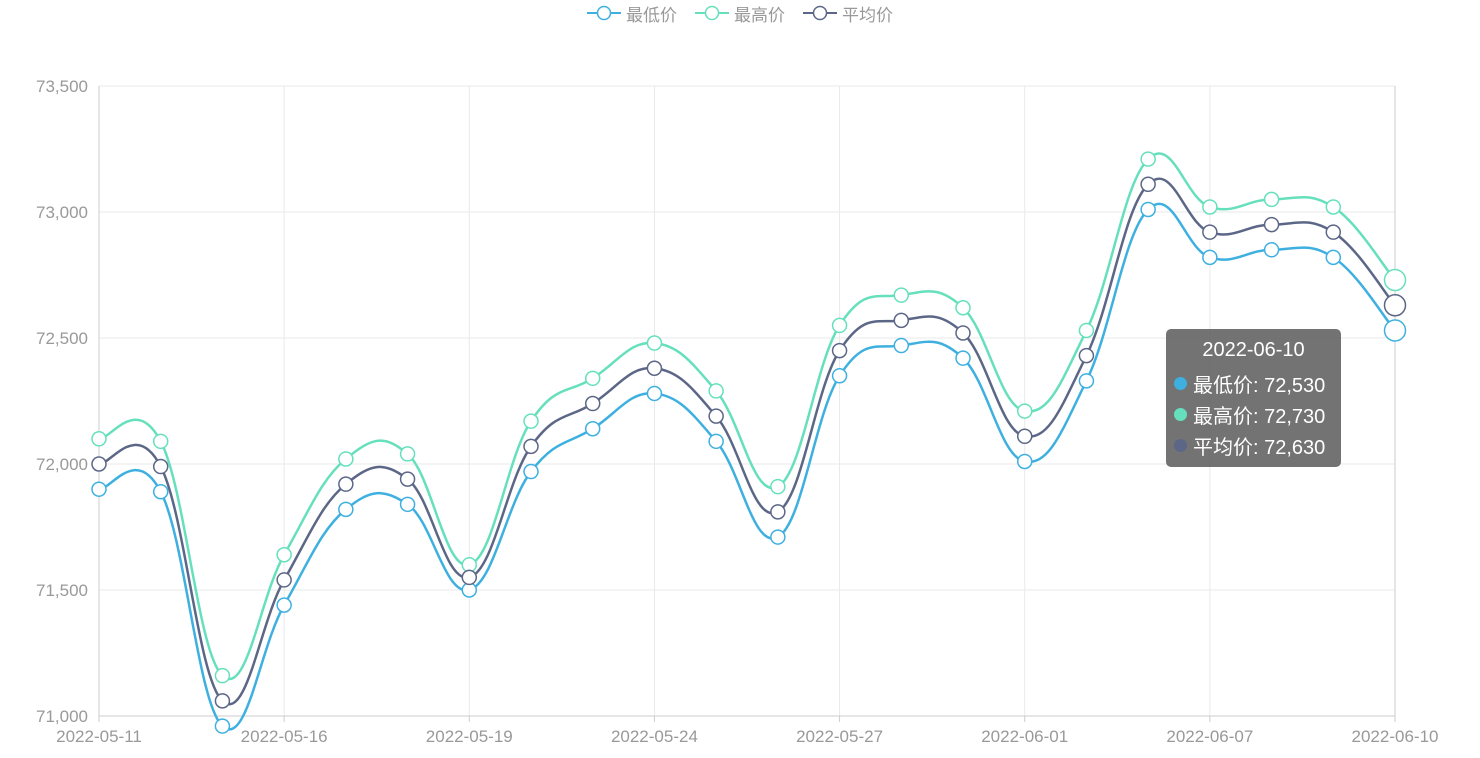 The width and height of the screenshot is (1480, 758). What do you see at coordinates (820, 13) in the screenshot?
I see `legend-avg-icon` at bounding box center [820, 13].